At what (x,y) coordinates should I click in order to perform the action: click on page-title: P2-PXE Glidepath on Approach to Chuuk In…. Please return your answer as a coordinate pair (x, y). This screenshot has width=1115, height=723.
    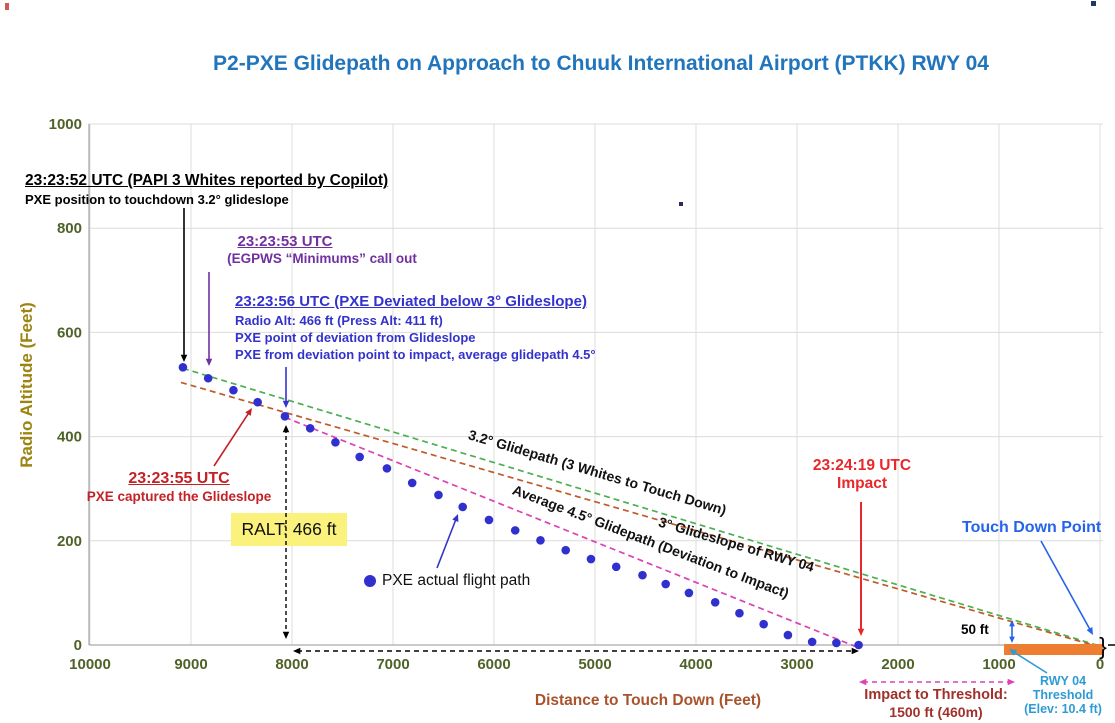
    Looking at the image, I should click on (601, 63).